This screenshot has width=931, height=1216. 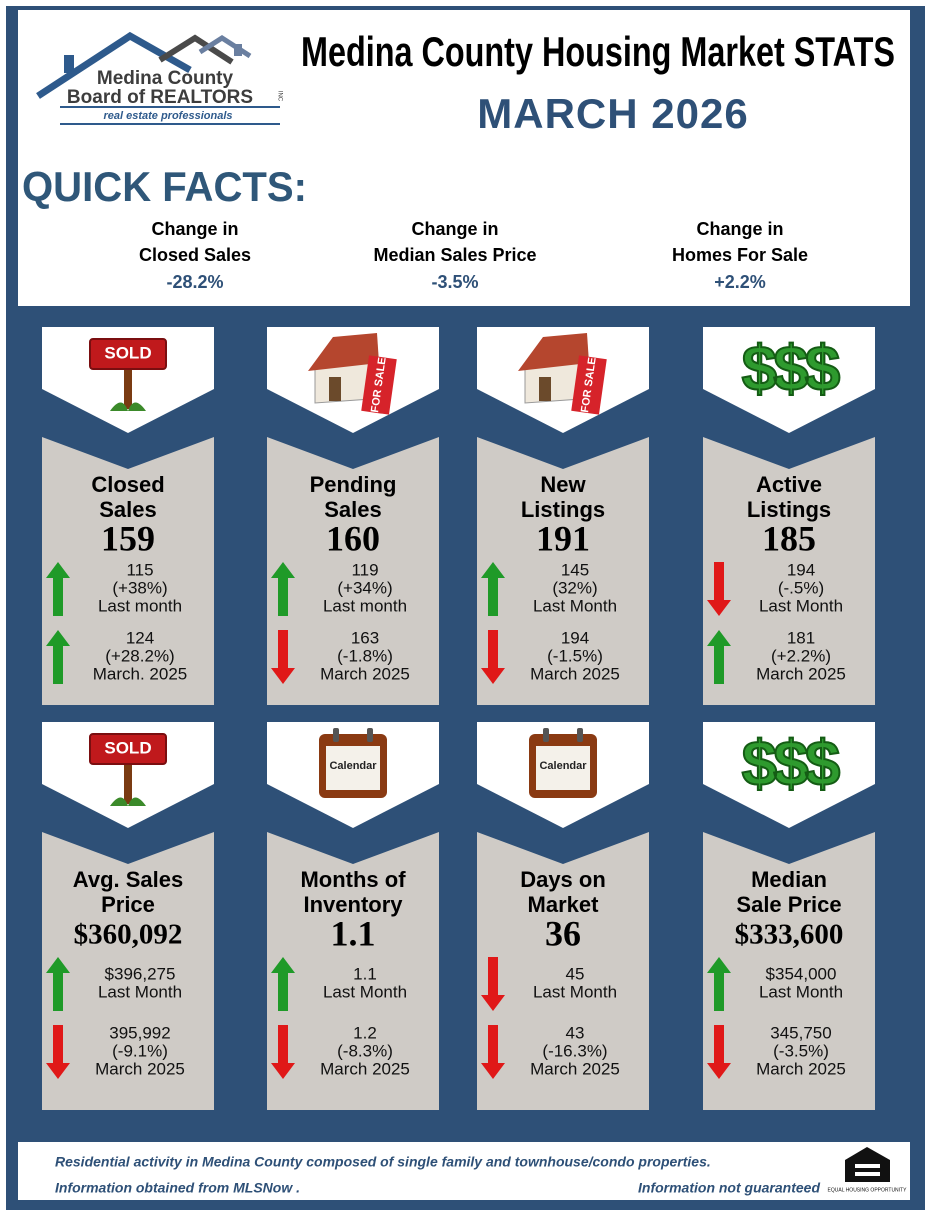 What do you see at coordinates (365, 973) in the screenshot?
I see `comparison-line: 1.1` at bounding box center [365, 973].